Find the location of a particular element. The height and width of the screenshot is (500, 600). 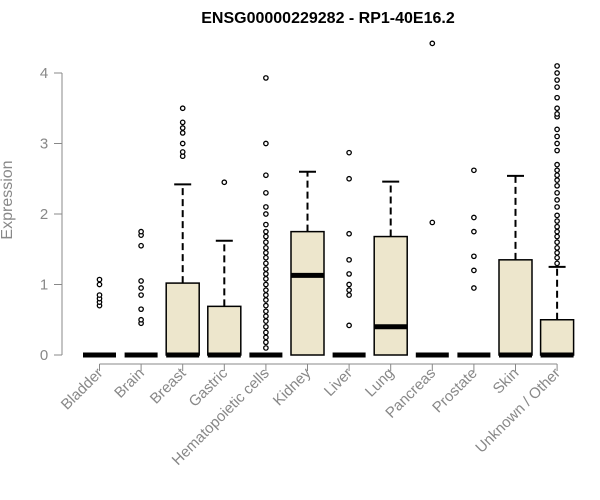

box-unknown-other is located at coordinates (557, 210).